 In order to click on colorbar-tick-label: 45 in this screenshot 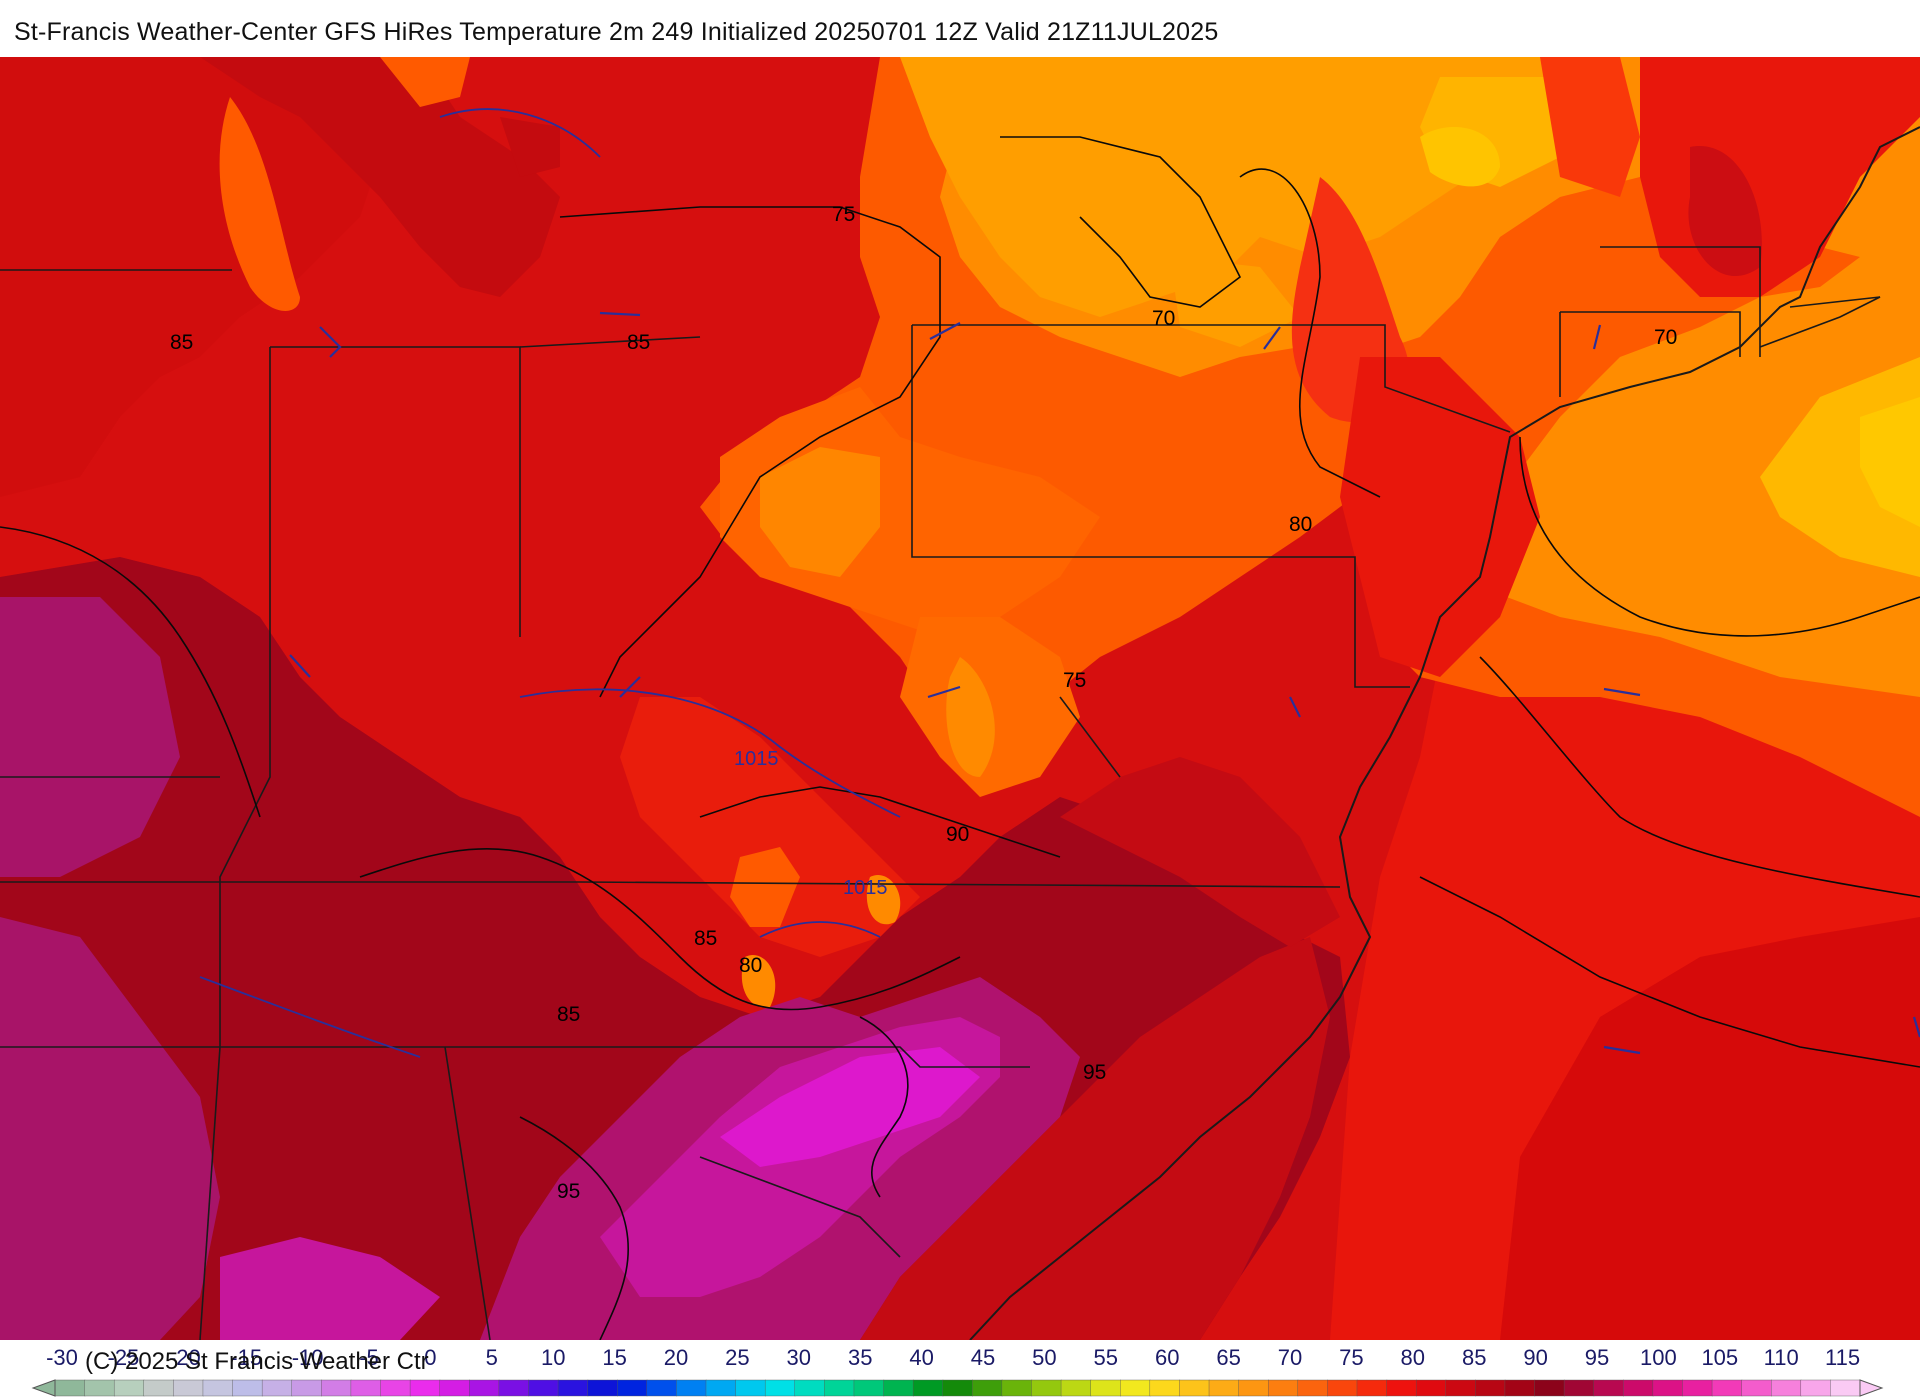, I will do `click(983, 1357)`.